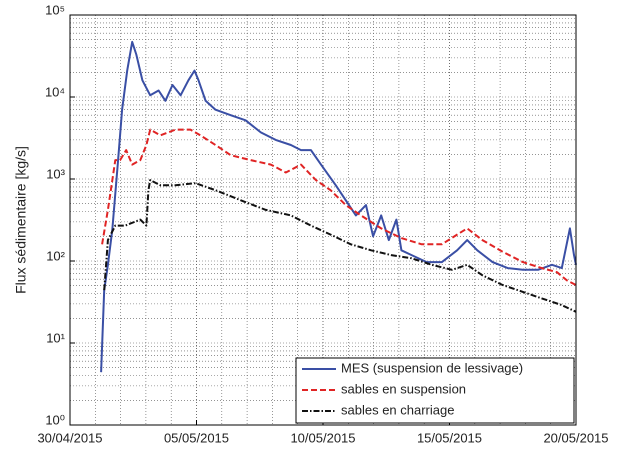 This screenshot has height=450, width=617. Describe the element at coordinates (575, 437) in the screenshot. I see `x-tick-label: 20/05/2015` at that location.